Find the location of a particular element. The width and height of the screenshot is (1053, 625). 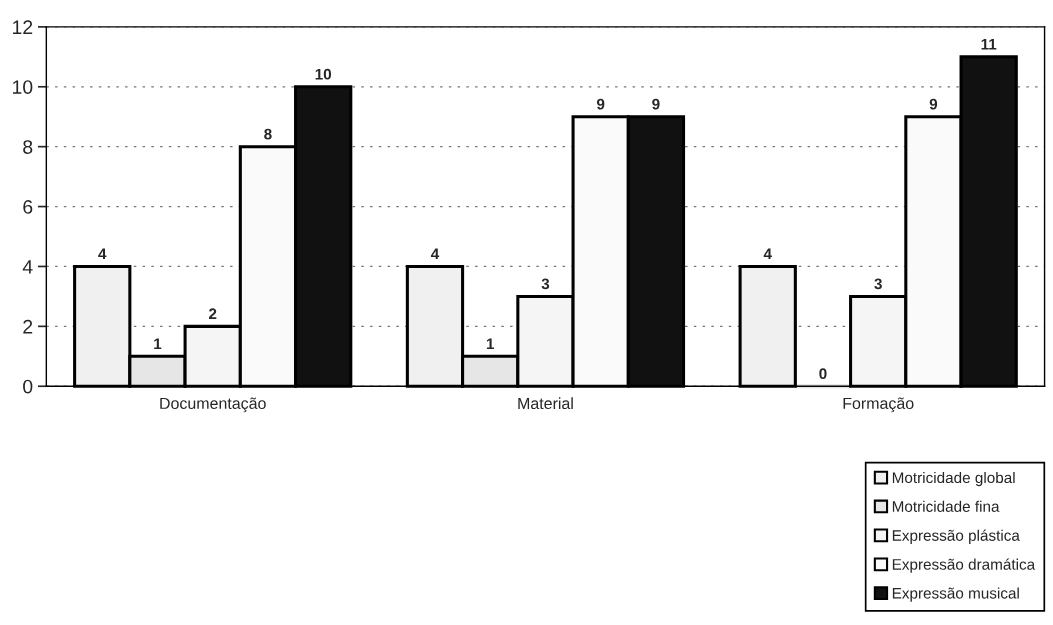

legend-label: Motricidade global is located at coordinates (953, 479).